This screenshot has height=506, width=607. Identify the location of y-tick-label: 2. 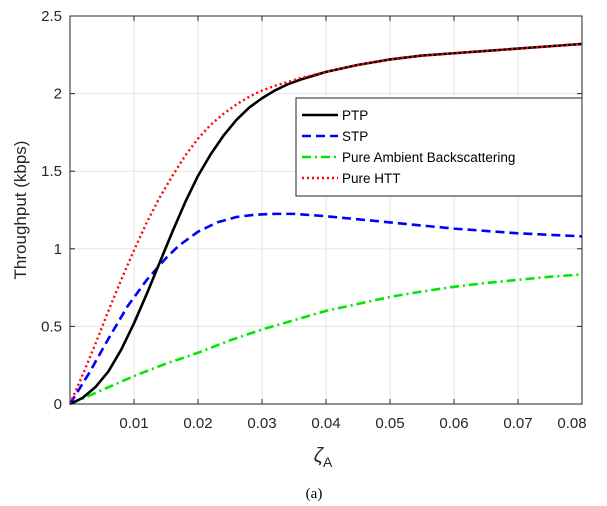
(58, 94).